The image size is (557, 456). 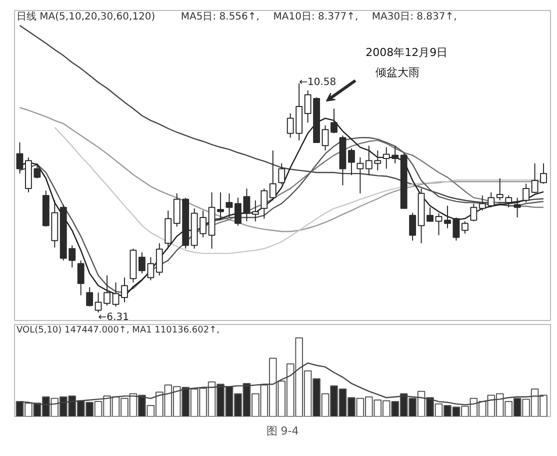 I want to click on caption: 图 9-4, so click(x=282, y=431).